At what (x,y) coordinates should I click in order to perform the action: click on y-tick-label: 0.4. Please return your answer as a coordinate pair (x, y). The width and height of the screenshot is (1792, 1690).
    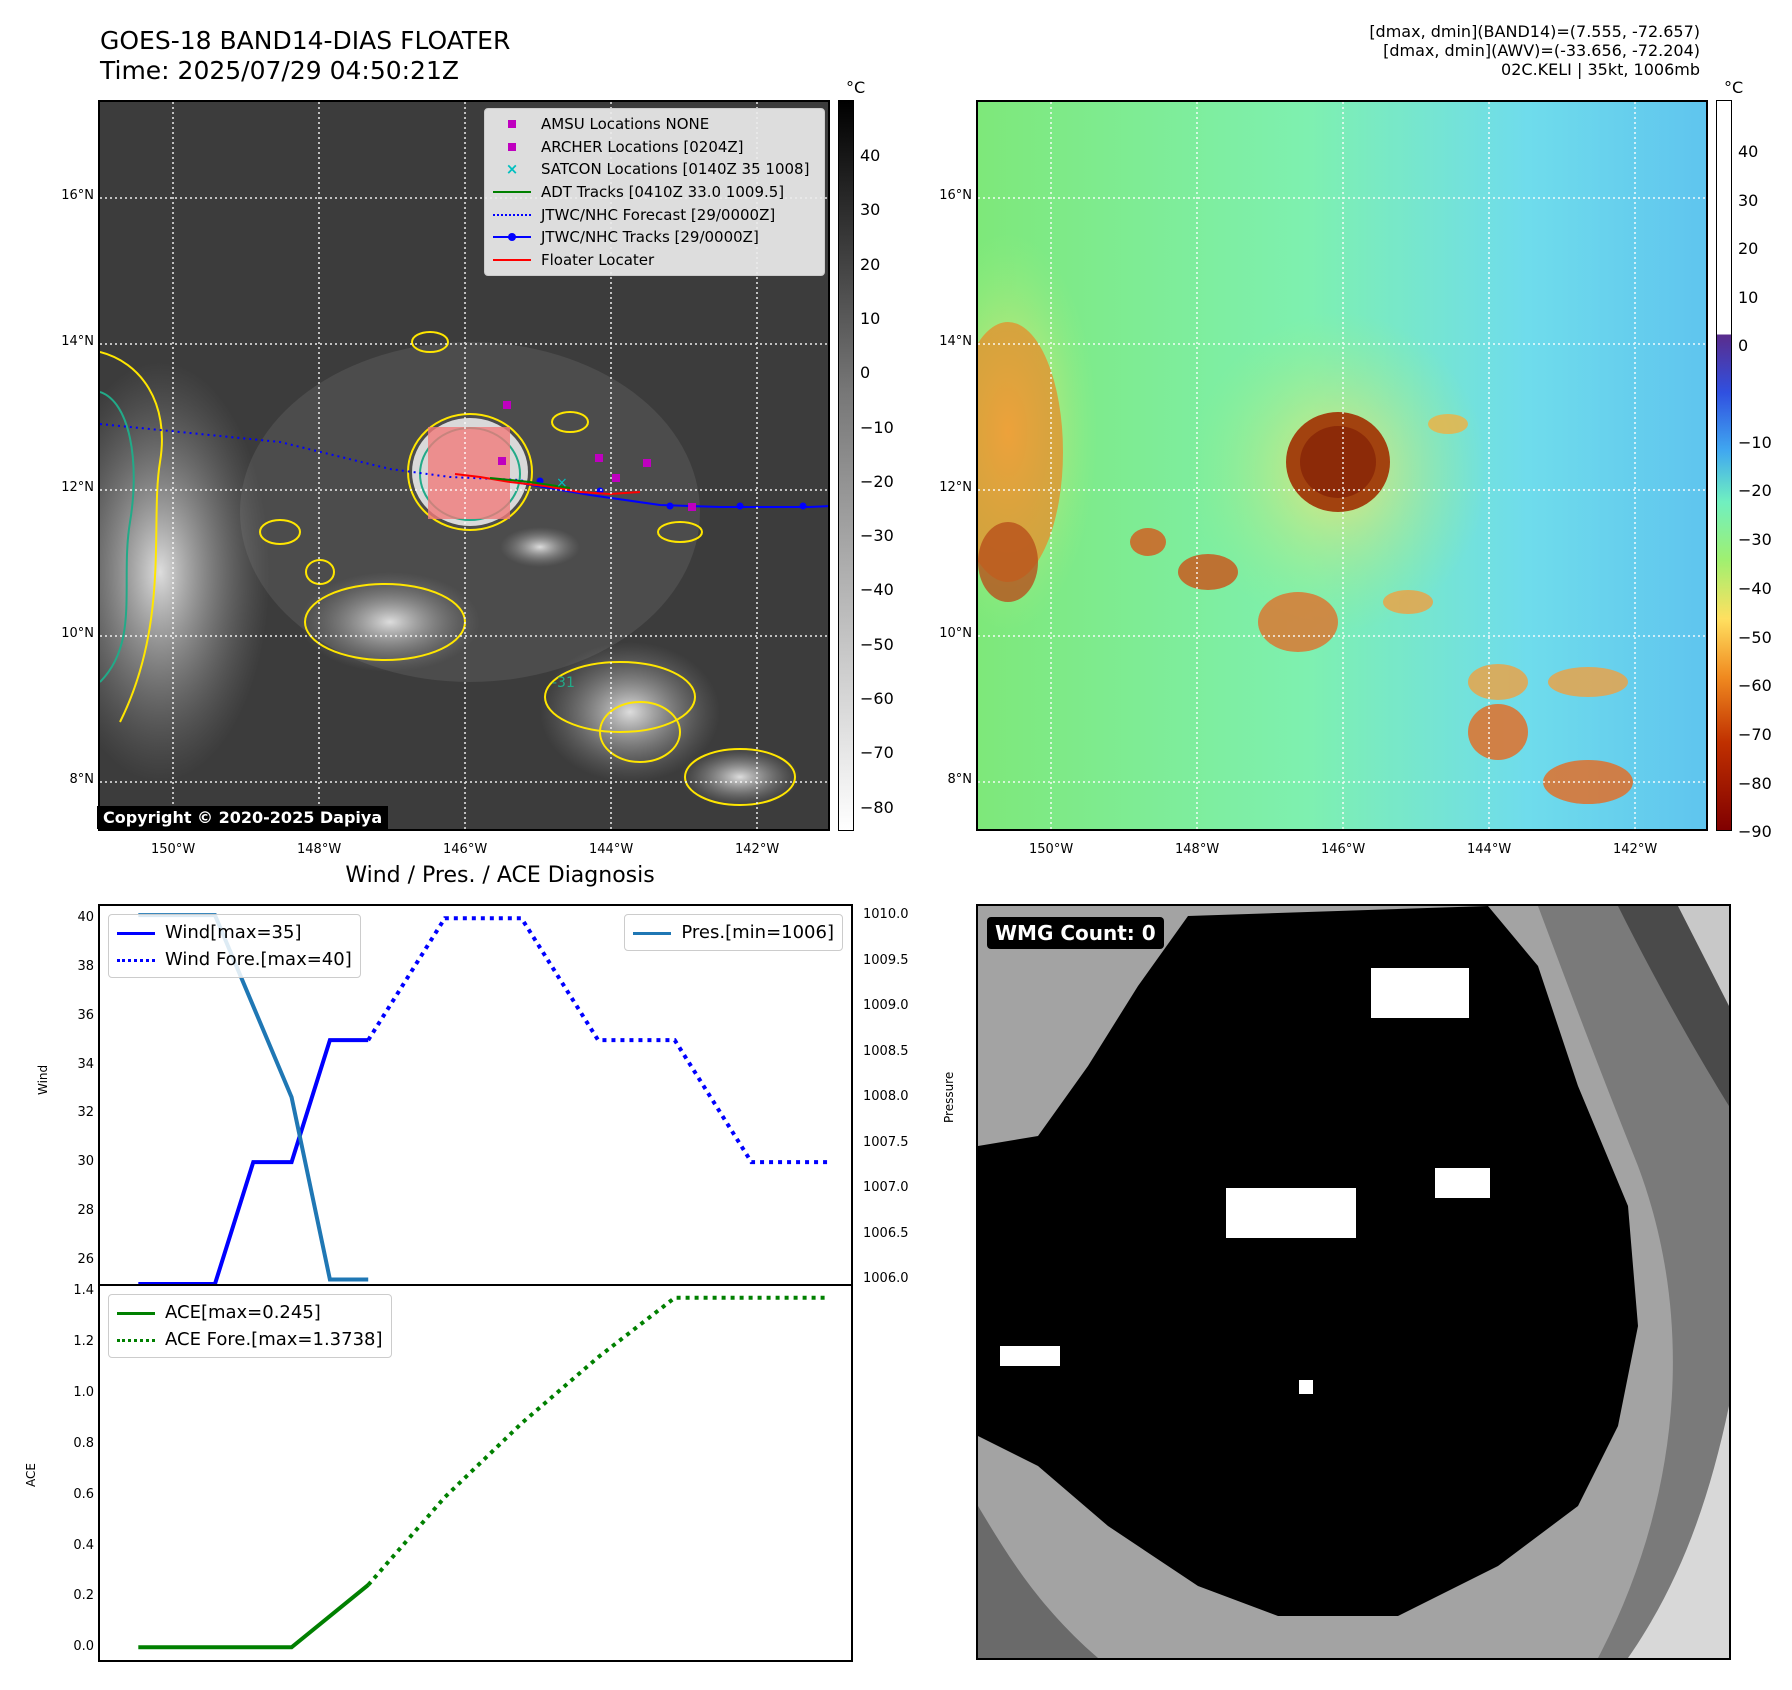
    Looking at the image, I should click on (83, 1545).